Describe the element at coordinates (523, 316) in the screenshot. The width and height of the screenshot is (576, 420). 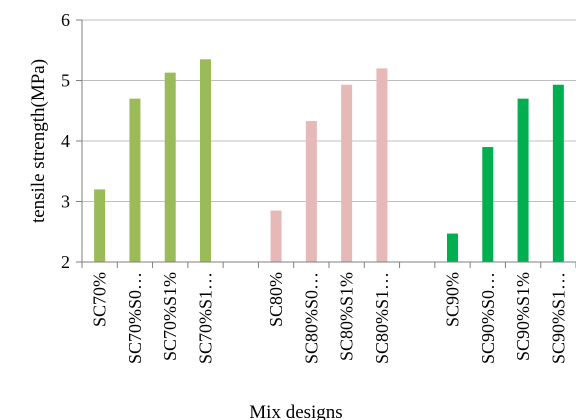
I see `x-tick-label: SC90%S1%` at that location.